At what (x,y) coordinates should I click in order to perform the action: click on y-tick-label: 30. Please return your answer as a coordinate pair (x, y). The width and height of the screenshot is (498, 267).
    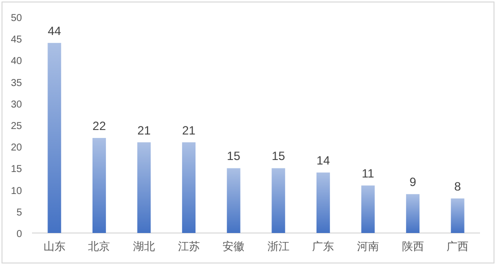
    Looking at the image, I should click on (16, 104).